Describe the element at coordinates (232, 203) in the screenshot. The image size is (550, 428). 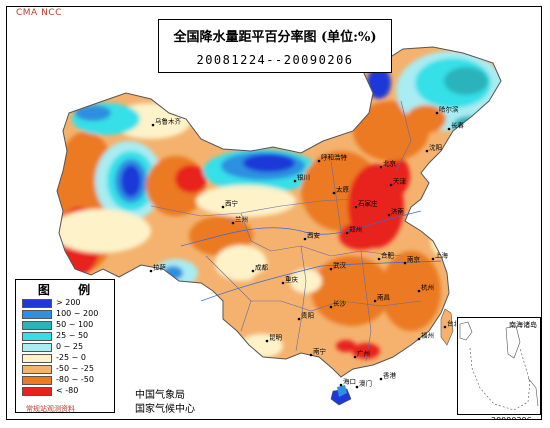
I see `city-label: 西宁` at that location.